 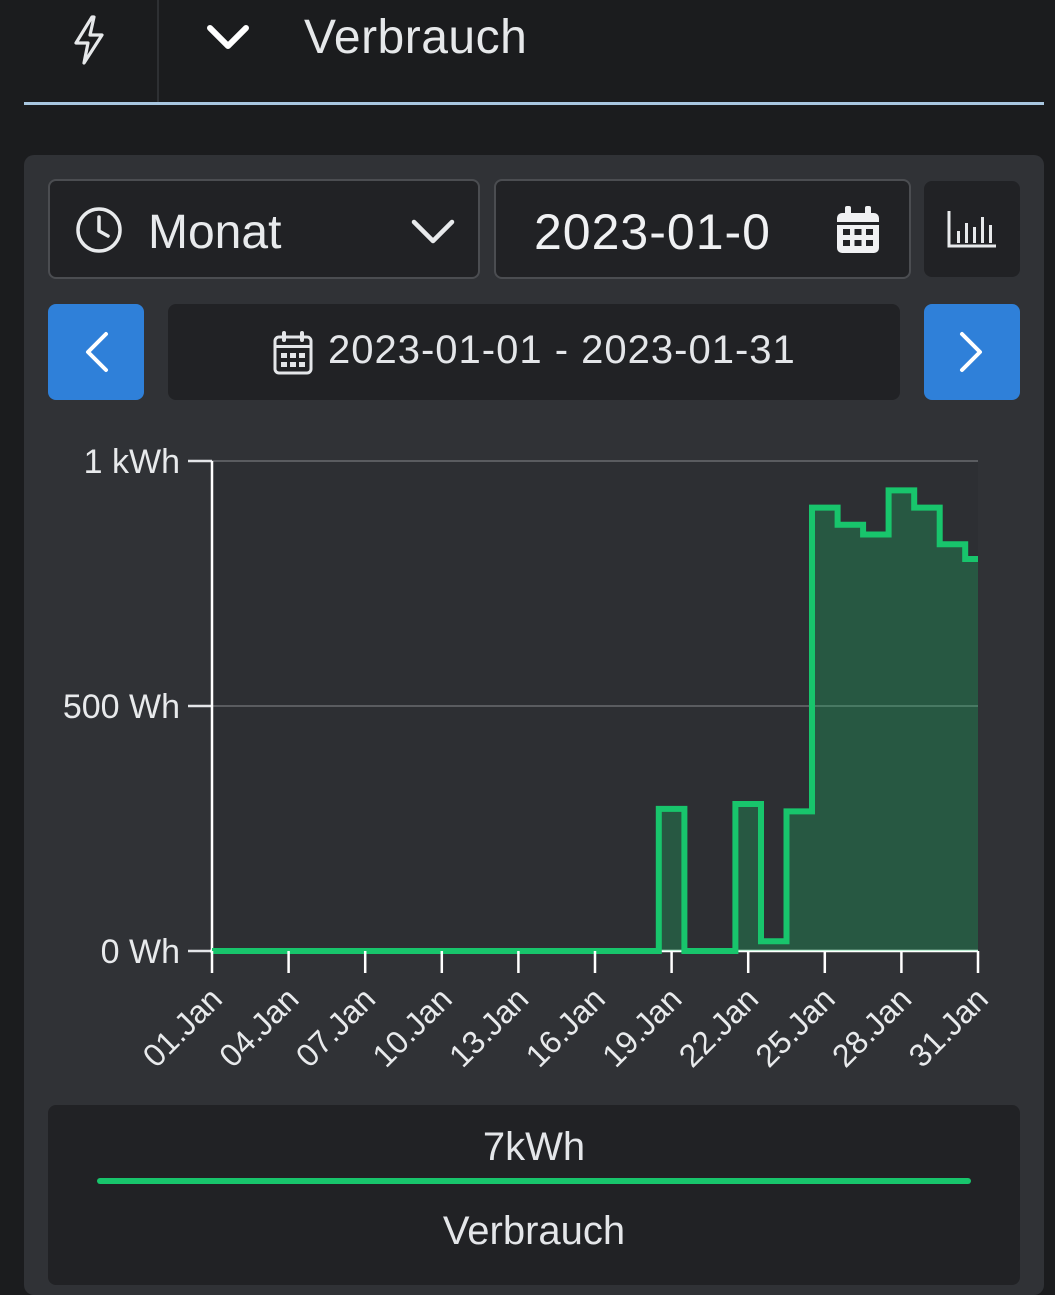 I want to click on chevron-right-icon, so click(x=971, y=352).